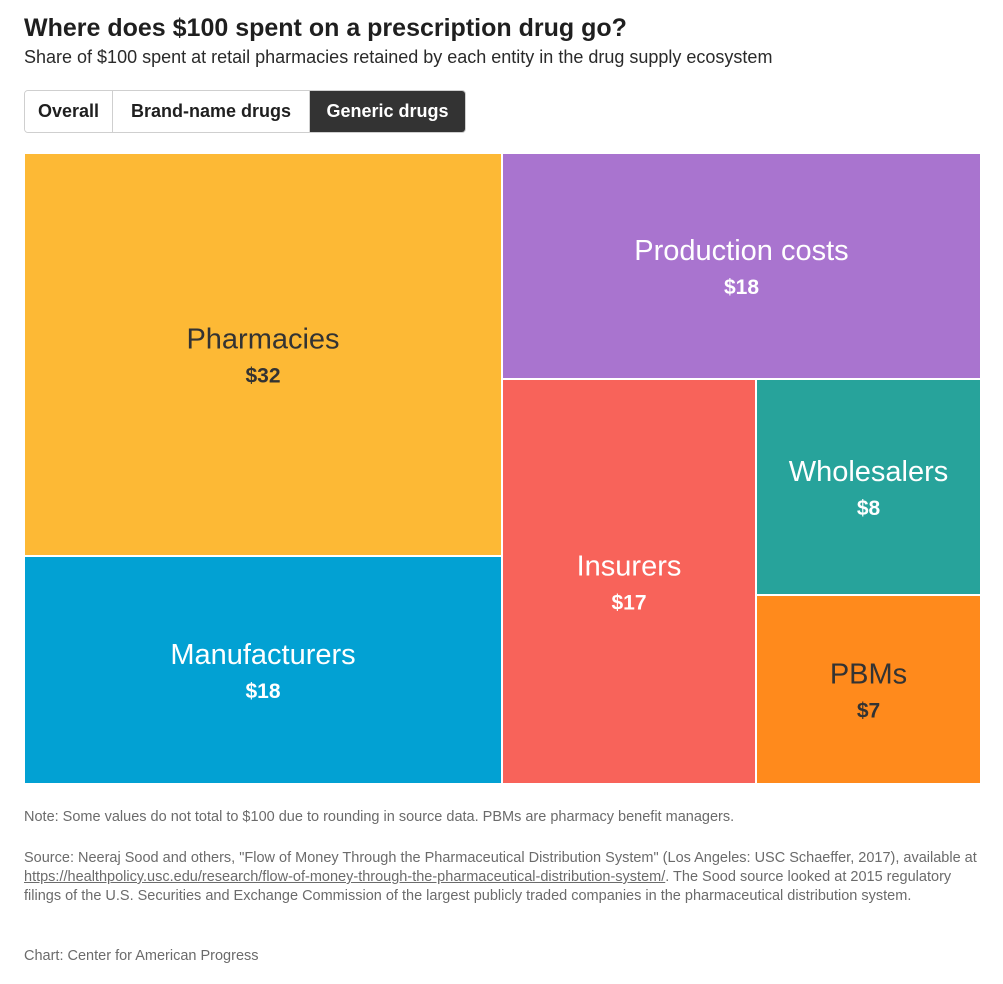 The image size is (1003, 984). Describe the element at coordinates (69, 111) in the screenshot. I see `tab-overall: Overall` at that location.